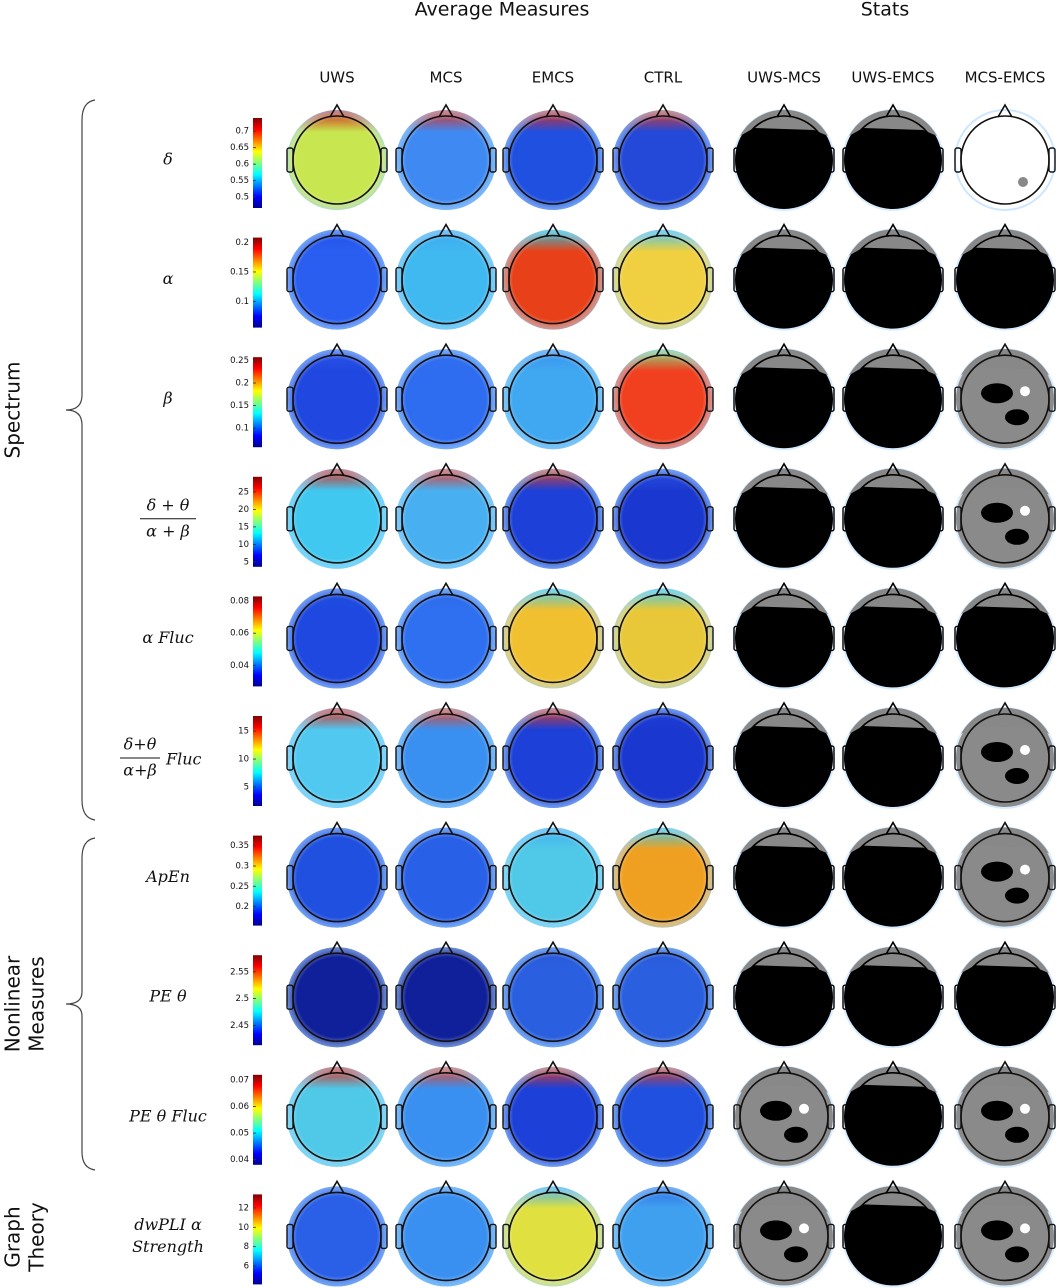 This screenshot has height=1288, width=1064. What do you see at coordinates (168, 159) in the screenshot?
I see `row-label: δ` at bounding box center [168, 159].